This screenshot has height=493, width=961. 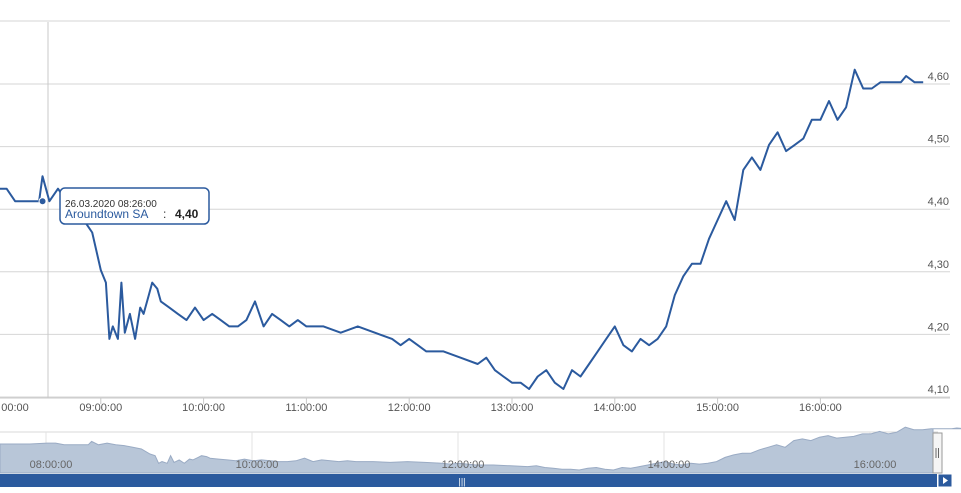 What do you see at coordinates (512, 408) in the screenshot?
I see `x-tick-label: 13:00:00` at bounding box center [512, 408].